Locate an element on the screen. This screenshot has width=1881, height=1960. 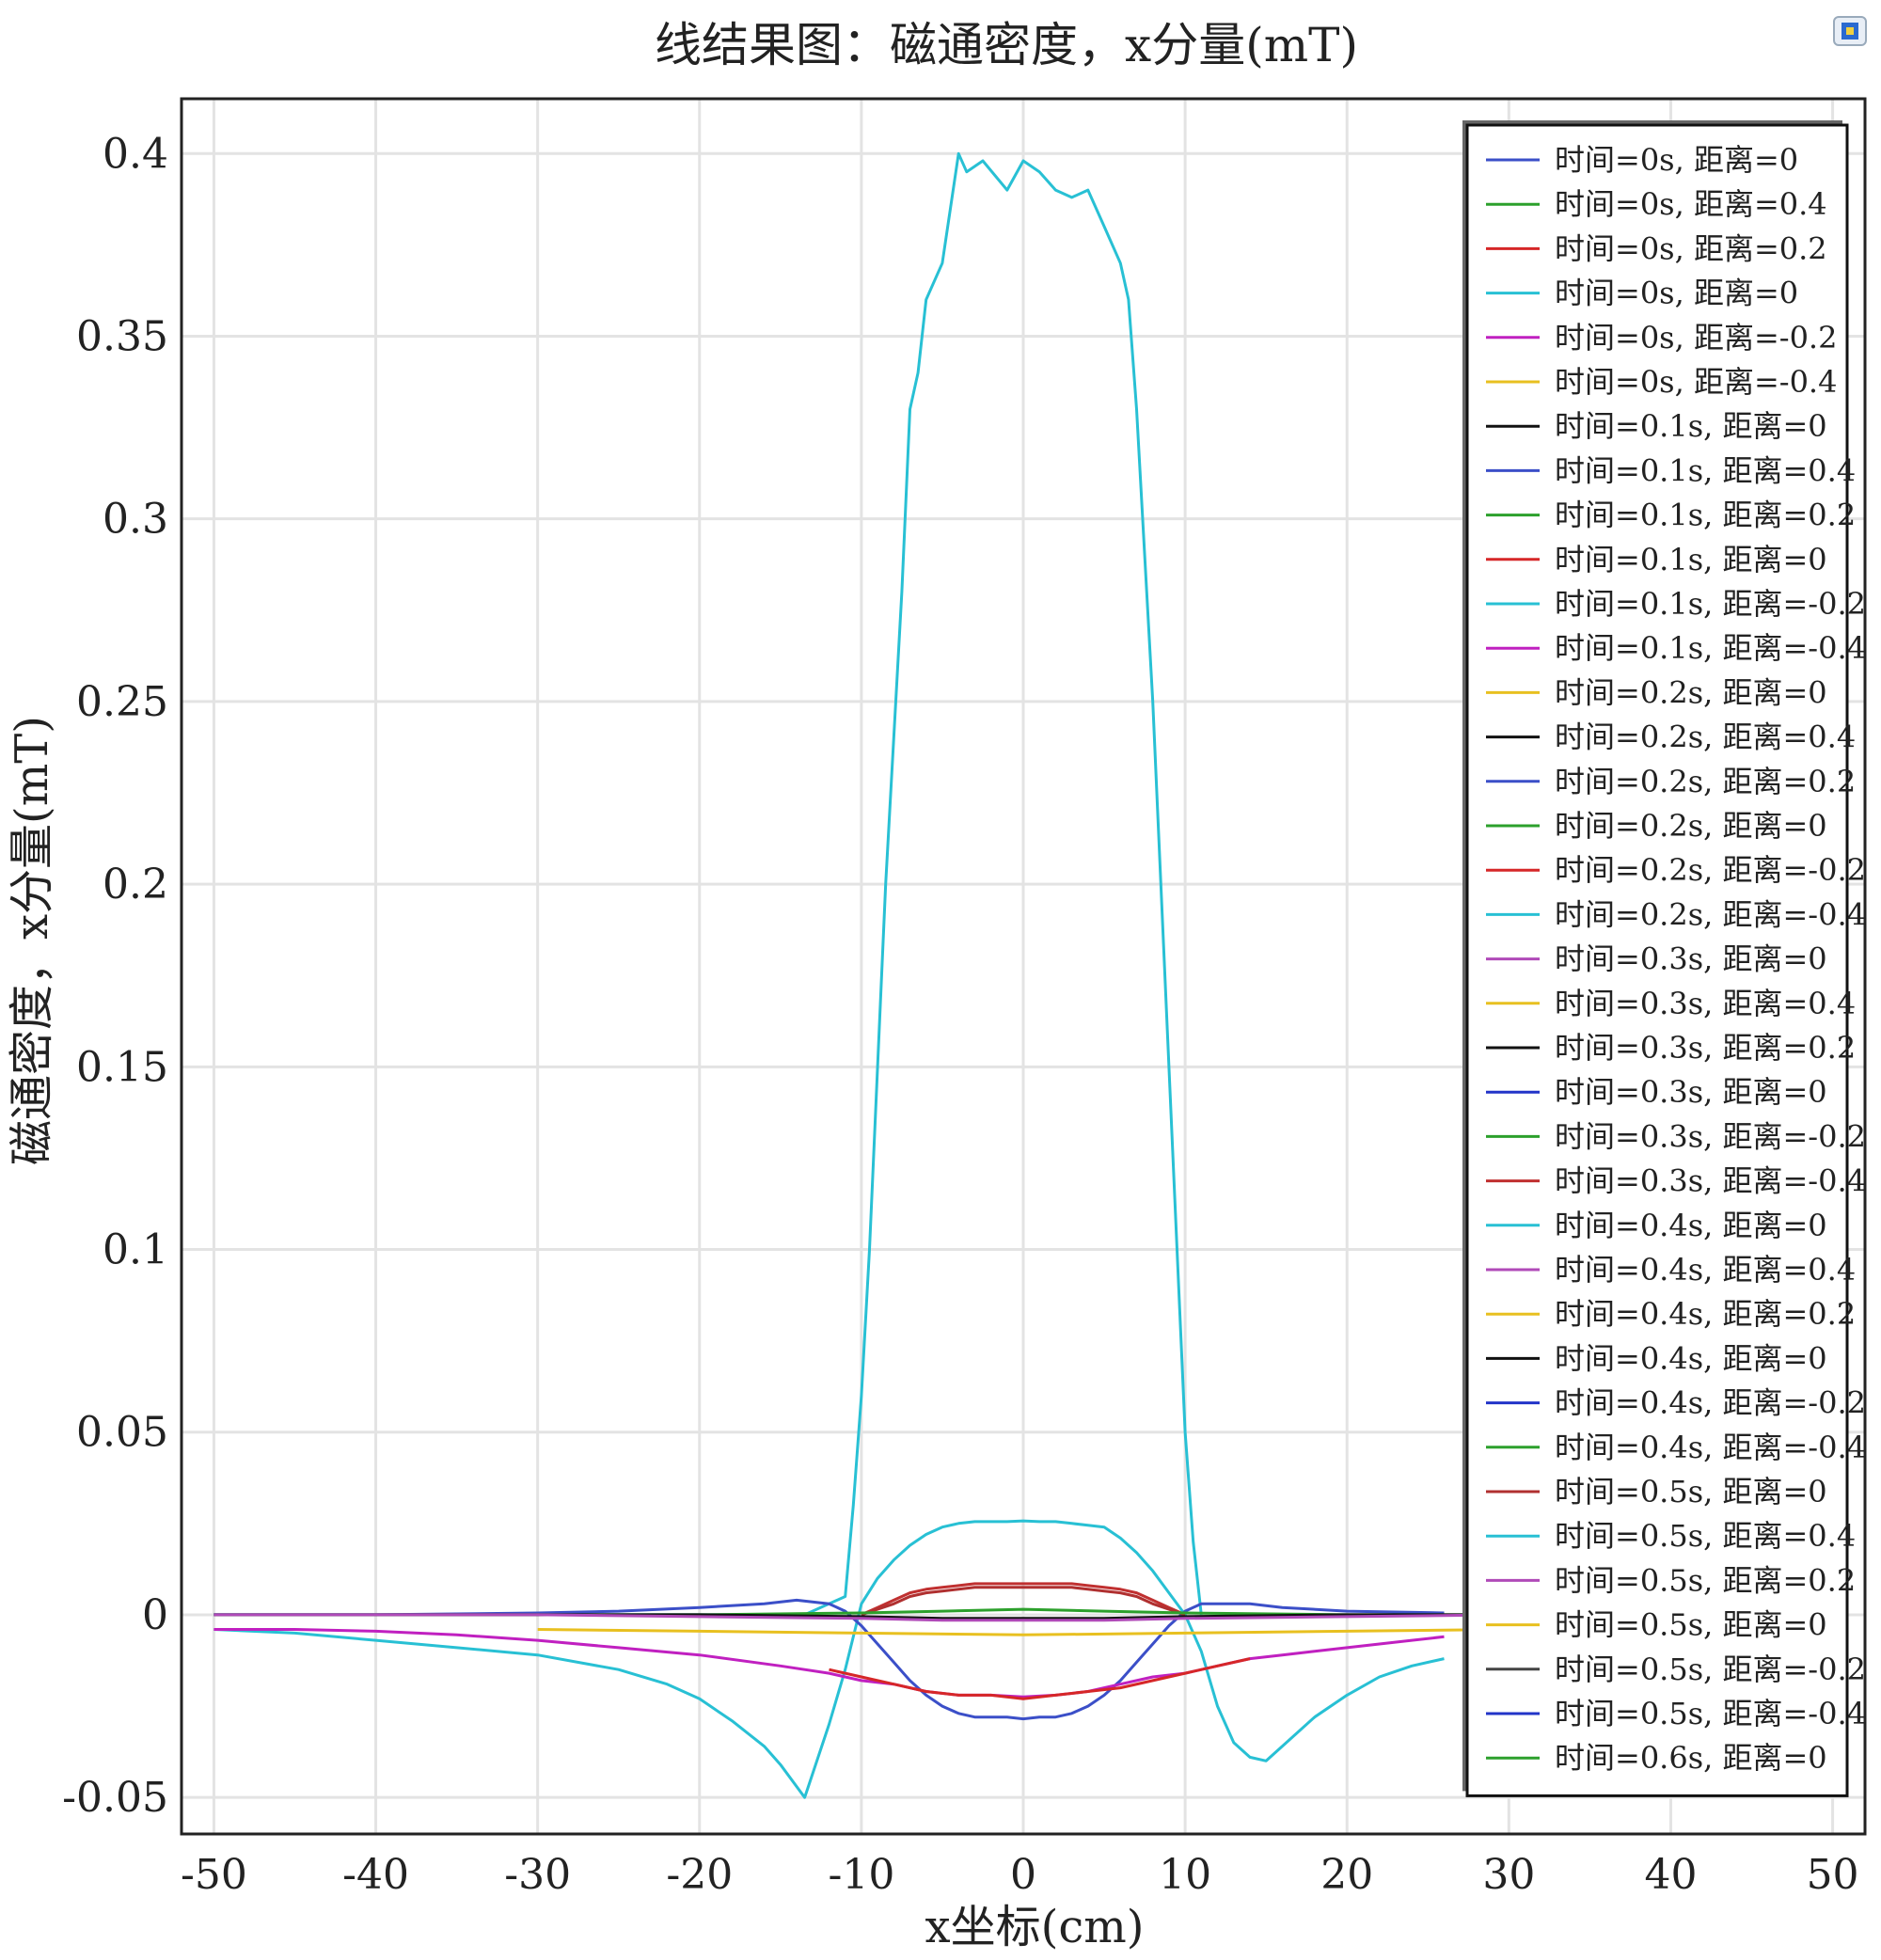
y-tick-label: 0.1 is located at coordinates (135, 1250).